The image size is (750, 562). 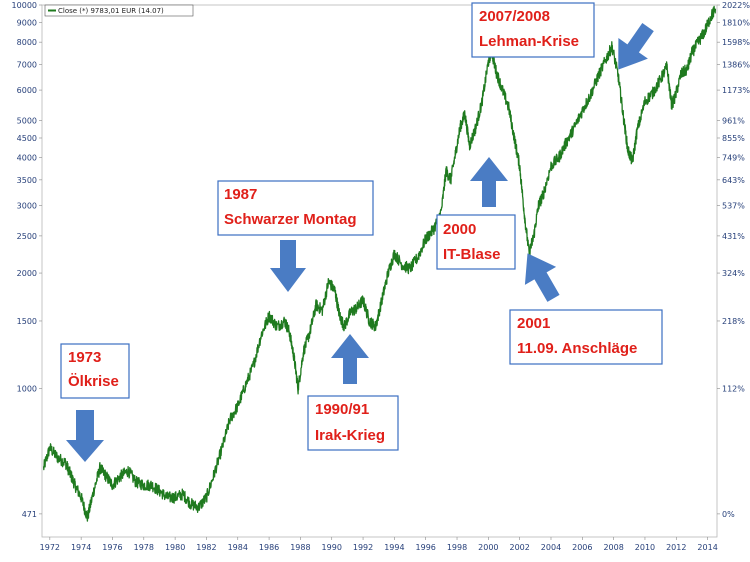 What do you see at coordinates (29, 514) in the screenshot?
I see `y-tick-label-left: 471` at bounding box center [29, 514].